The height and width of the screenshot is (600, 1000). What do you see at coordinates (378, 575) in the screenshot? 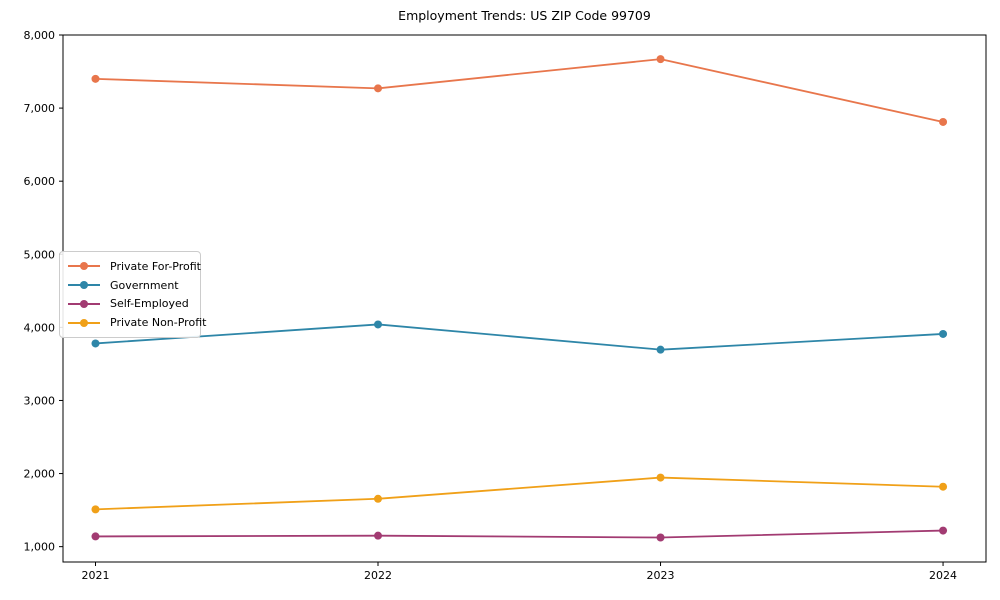
I see `x-axis-tick-label: 2022` at bounding box center [378, 575].